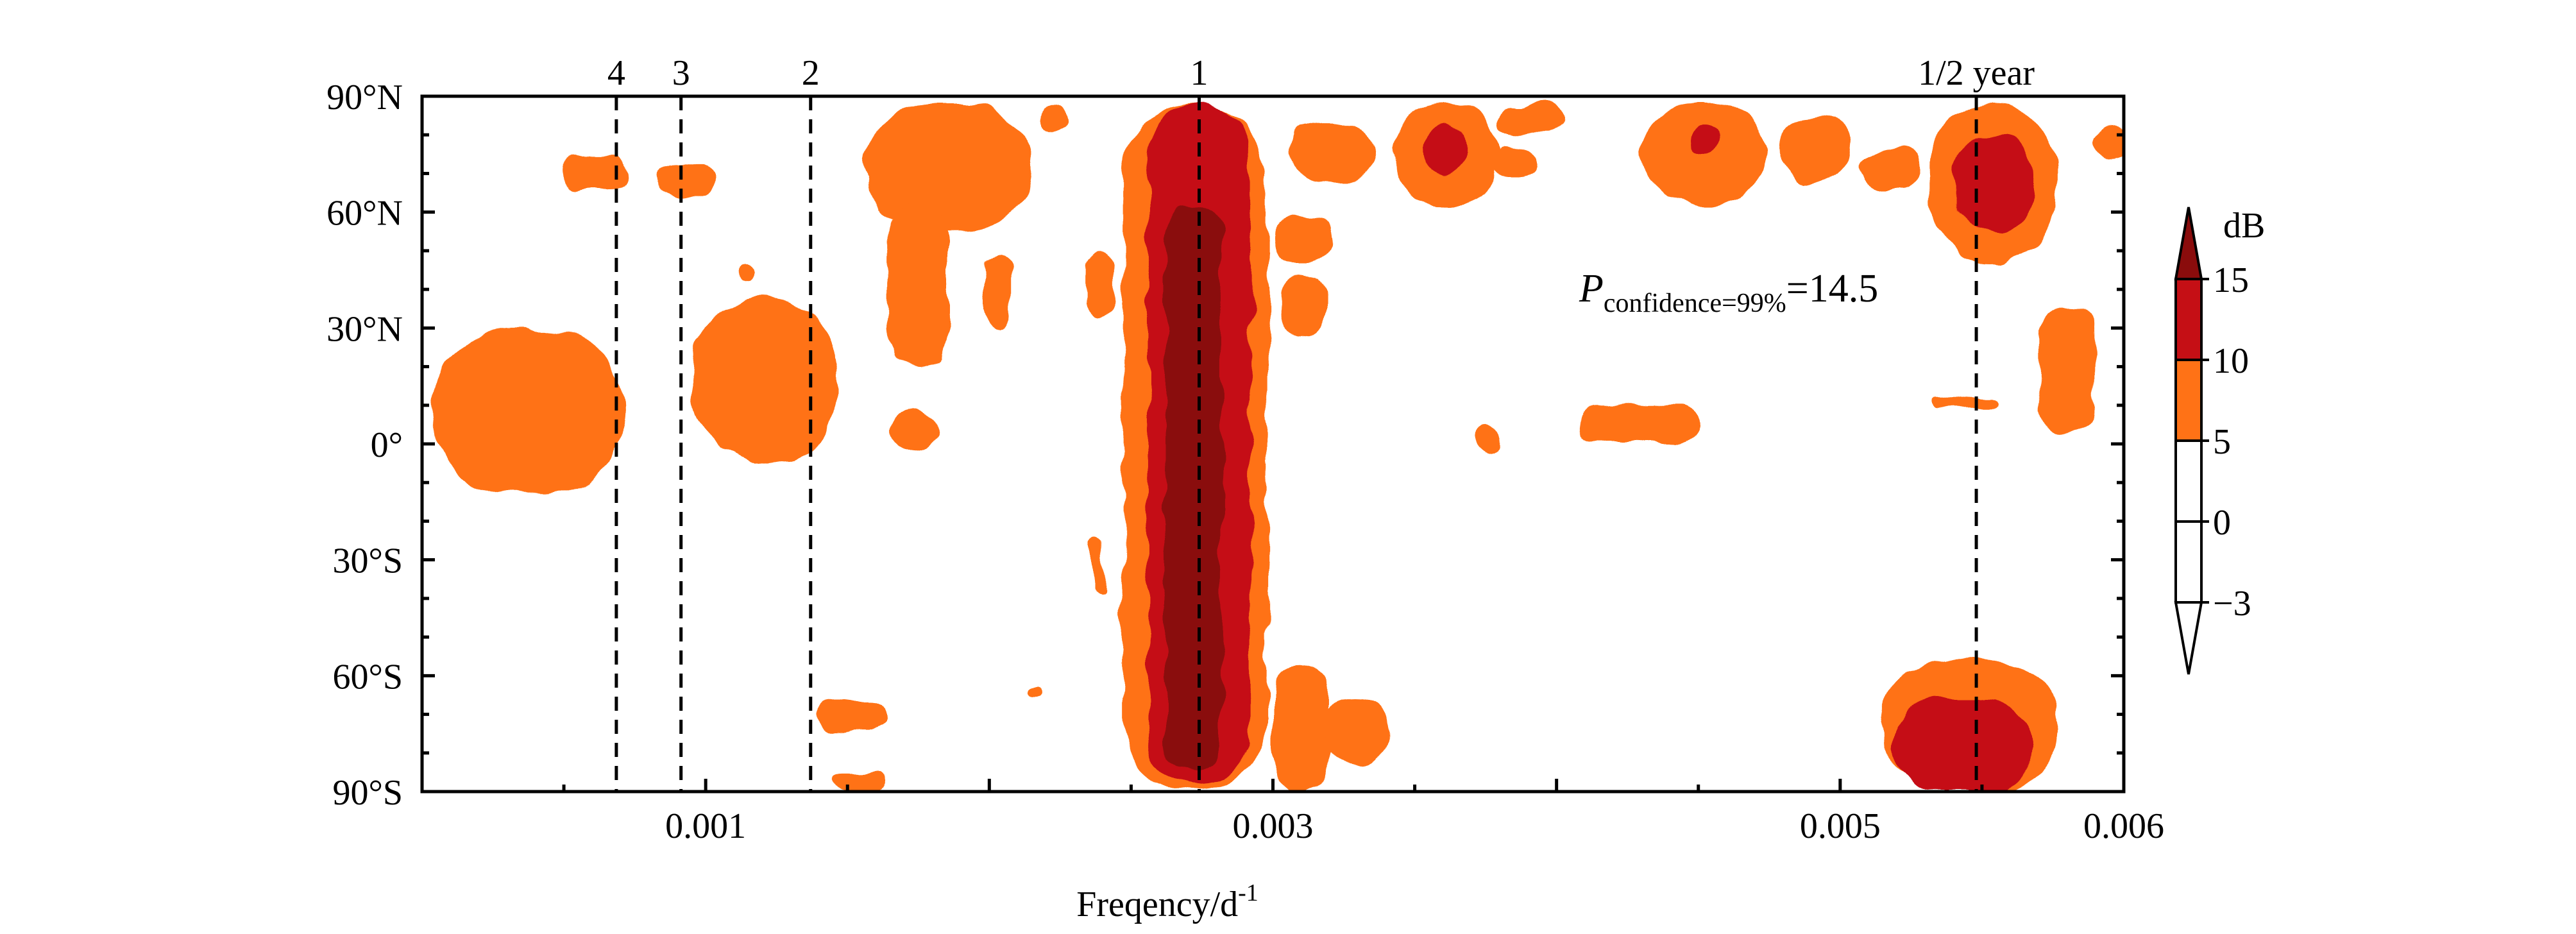 The height and width of the screenshot is (934, 2576). I want to click on x-tick-labels: 0.001 0.003 0.005 0.006, so click(1414, 826).